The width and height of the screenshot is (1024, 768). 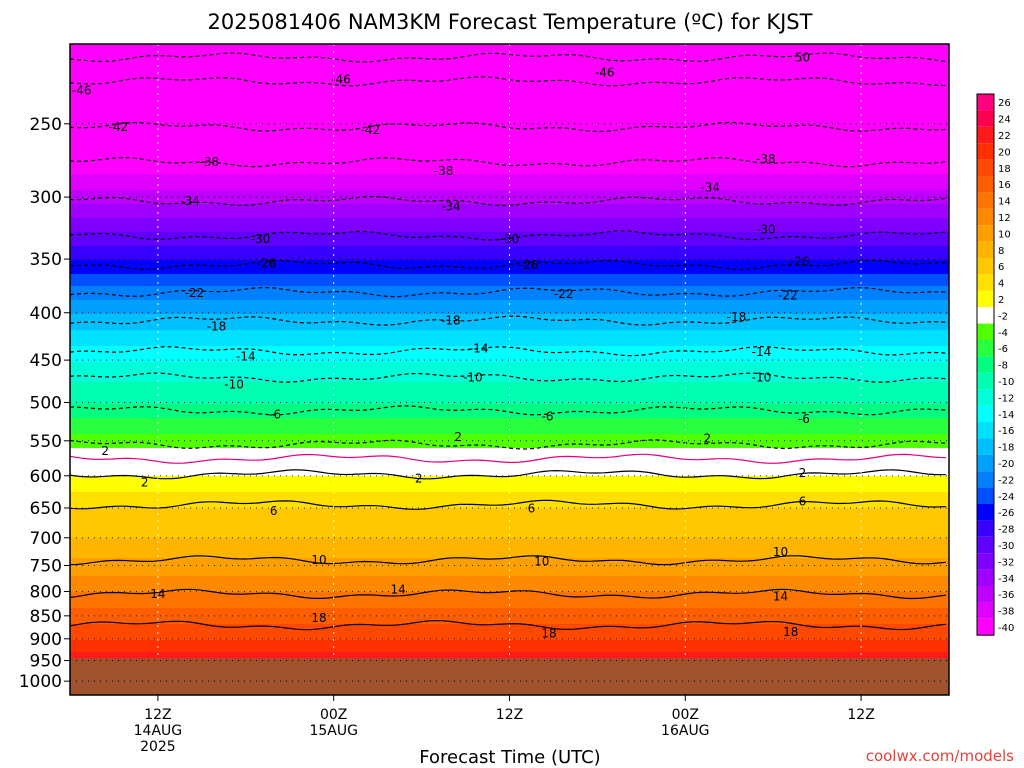 What do you see at coordinates (1006, 562) in the screenshot?
I see `colorbar-tick-label: -32` at bounding box center [1006, 562].